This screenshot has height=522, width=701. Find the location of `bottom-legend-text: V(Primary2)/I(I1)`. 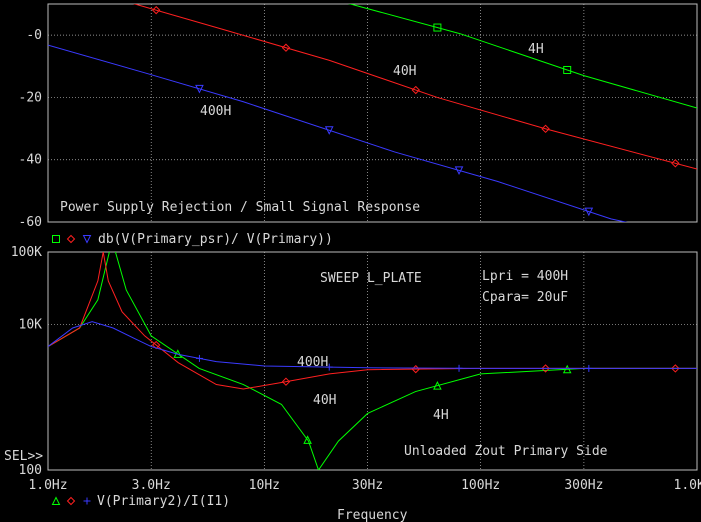

bottom-legend-text: V(Primary2)/I(I1) is located at coordinates (163, 501).